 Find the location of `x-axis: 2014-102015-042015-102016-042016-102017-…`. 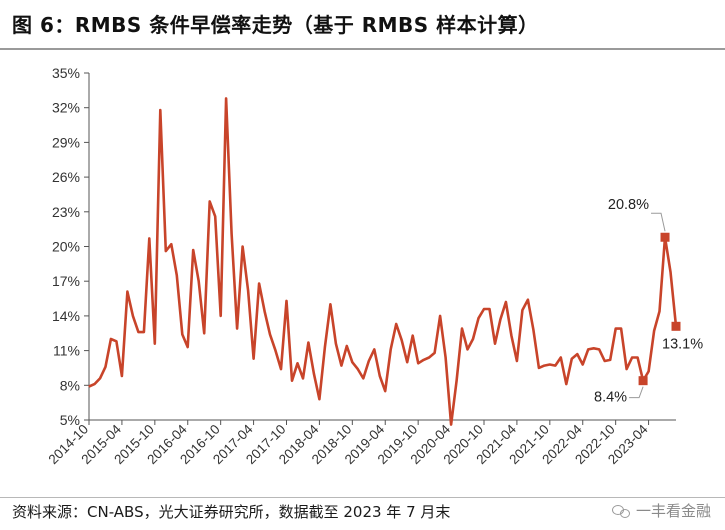

x-axis: 2014-102015-042015-102016-042016-102017-… is located at coordinates (360, 443).